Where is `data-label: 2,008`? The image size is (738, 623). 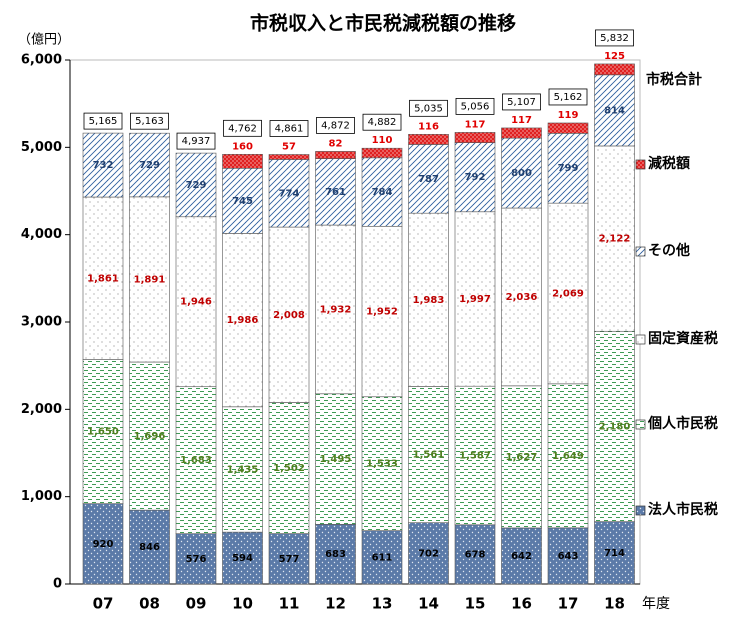
data-label: 2,008 is located at coordinates (289, 315).